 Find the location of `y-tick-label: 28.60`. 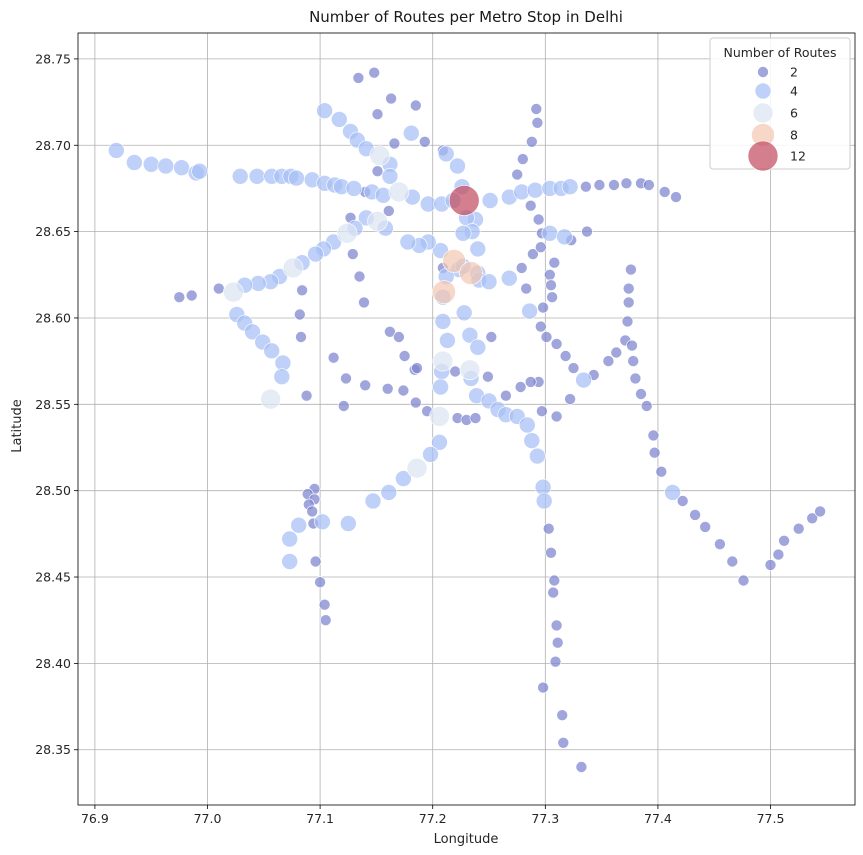

y-tick-label: 28.60 is located at coordinates (53, 317).